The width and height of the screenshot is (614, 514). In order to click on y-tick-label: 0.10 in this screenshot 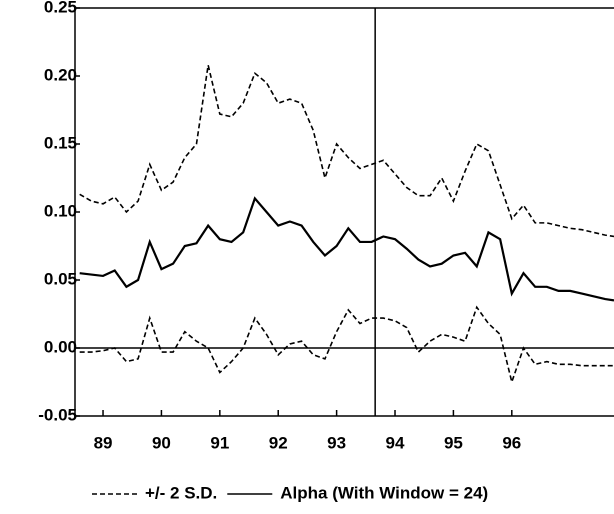, I will do `click(60, 210)`.